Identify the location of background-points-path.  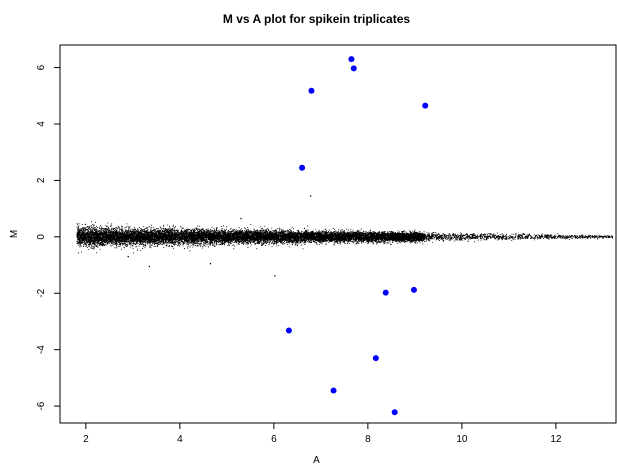
(345, 237).